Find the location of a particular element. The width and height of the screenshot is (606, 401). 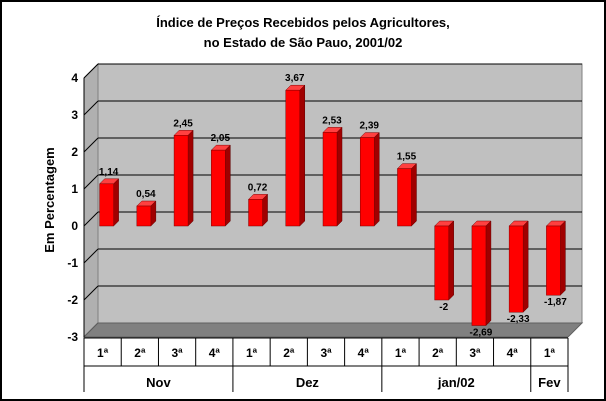

y-tick-label: -1 is located at coordinates (72, 263).